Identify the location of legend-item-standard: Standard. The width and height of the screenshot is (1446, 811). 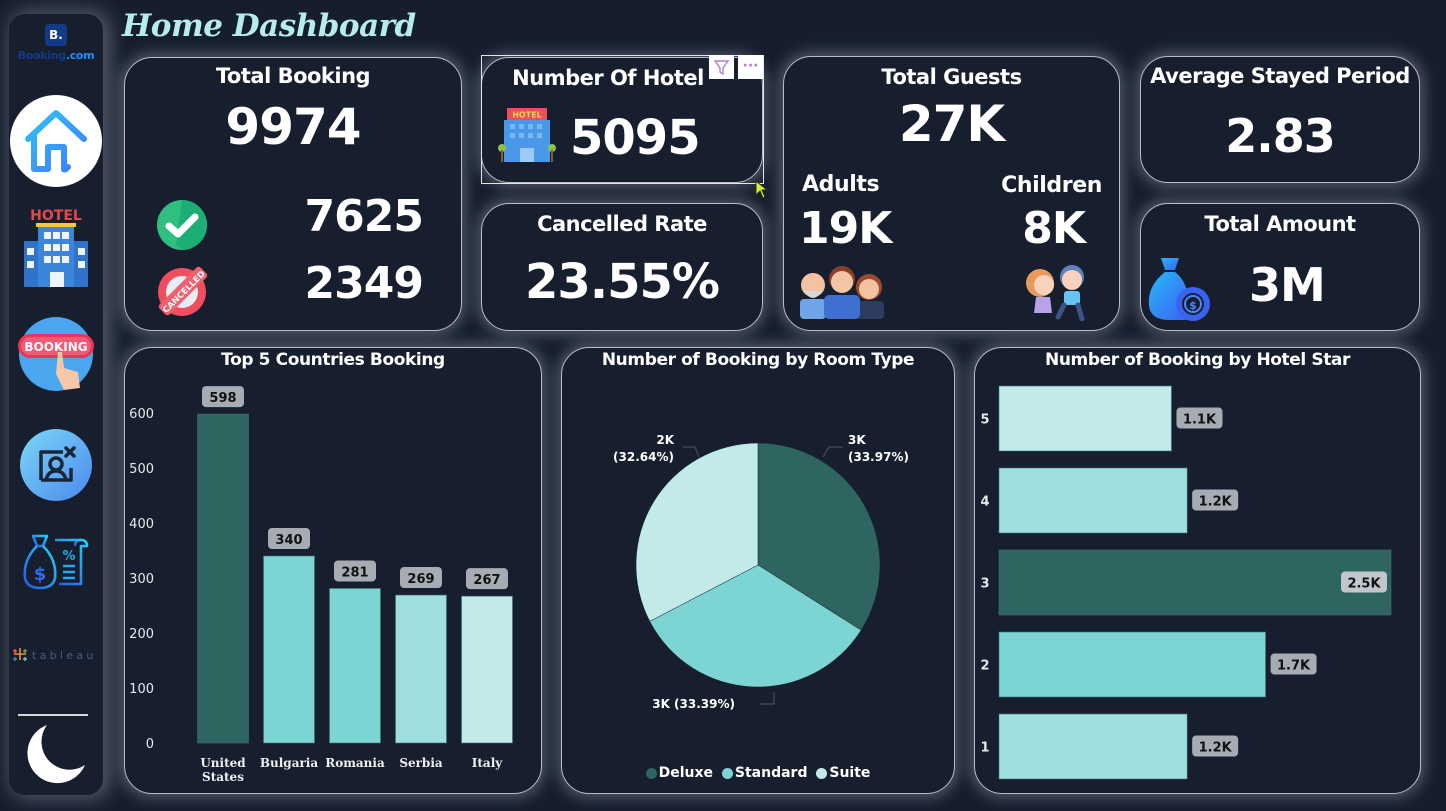
(764, 773).